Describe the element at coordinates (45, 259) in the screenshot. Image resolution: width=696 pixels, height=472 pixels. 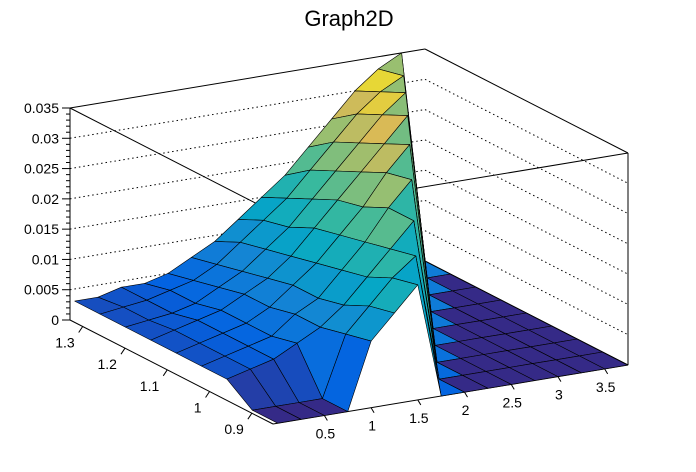
I see `z-tick-label: 0.01` at that location.